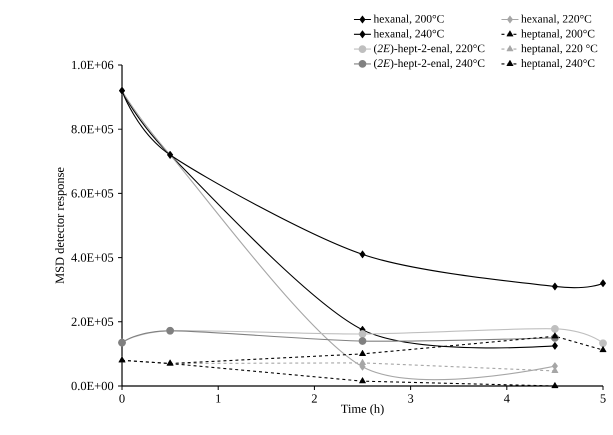 Image resolution: width=613 pixels, height=435 pixels. What do you see at coordinates (218, 398) in the screenshot?
I see `x-tick-label: 1` at bounding box center [218, 398].